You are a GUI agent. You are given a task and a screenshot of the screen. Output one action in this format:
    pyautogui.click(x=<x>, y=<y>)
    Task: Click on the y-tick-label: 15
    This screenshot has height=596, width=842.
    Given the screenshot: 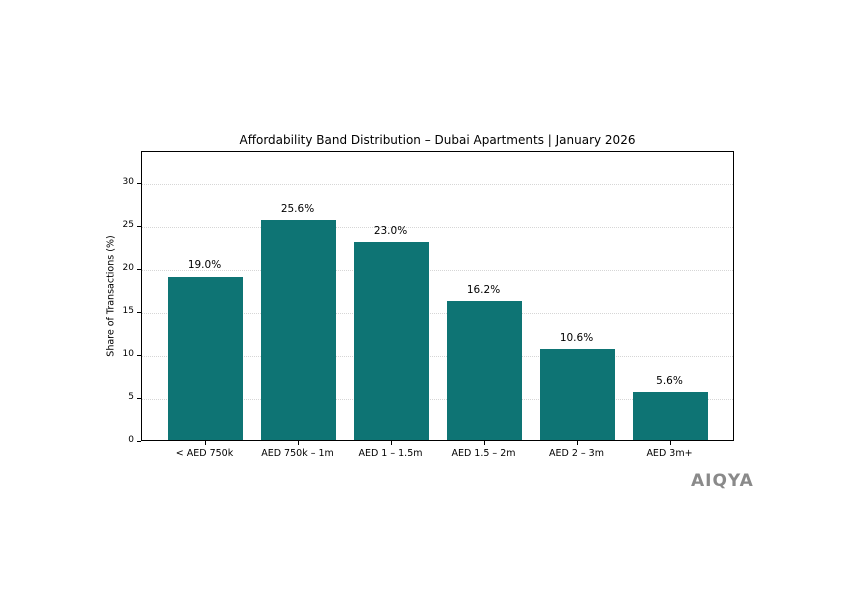 What is the action you would take?
    pyautogui.click(x=128, y=310)
    